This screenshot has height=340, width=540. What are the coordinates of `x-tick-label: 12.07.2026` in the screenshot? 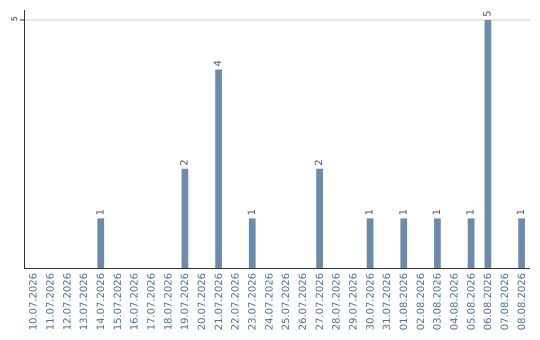 It's located at (68, 301).